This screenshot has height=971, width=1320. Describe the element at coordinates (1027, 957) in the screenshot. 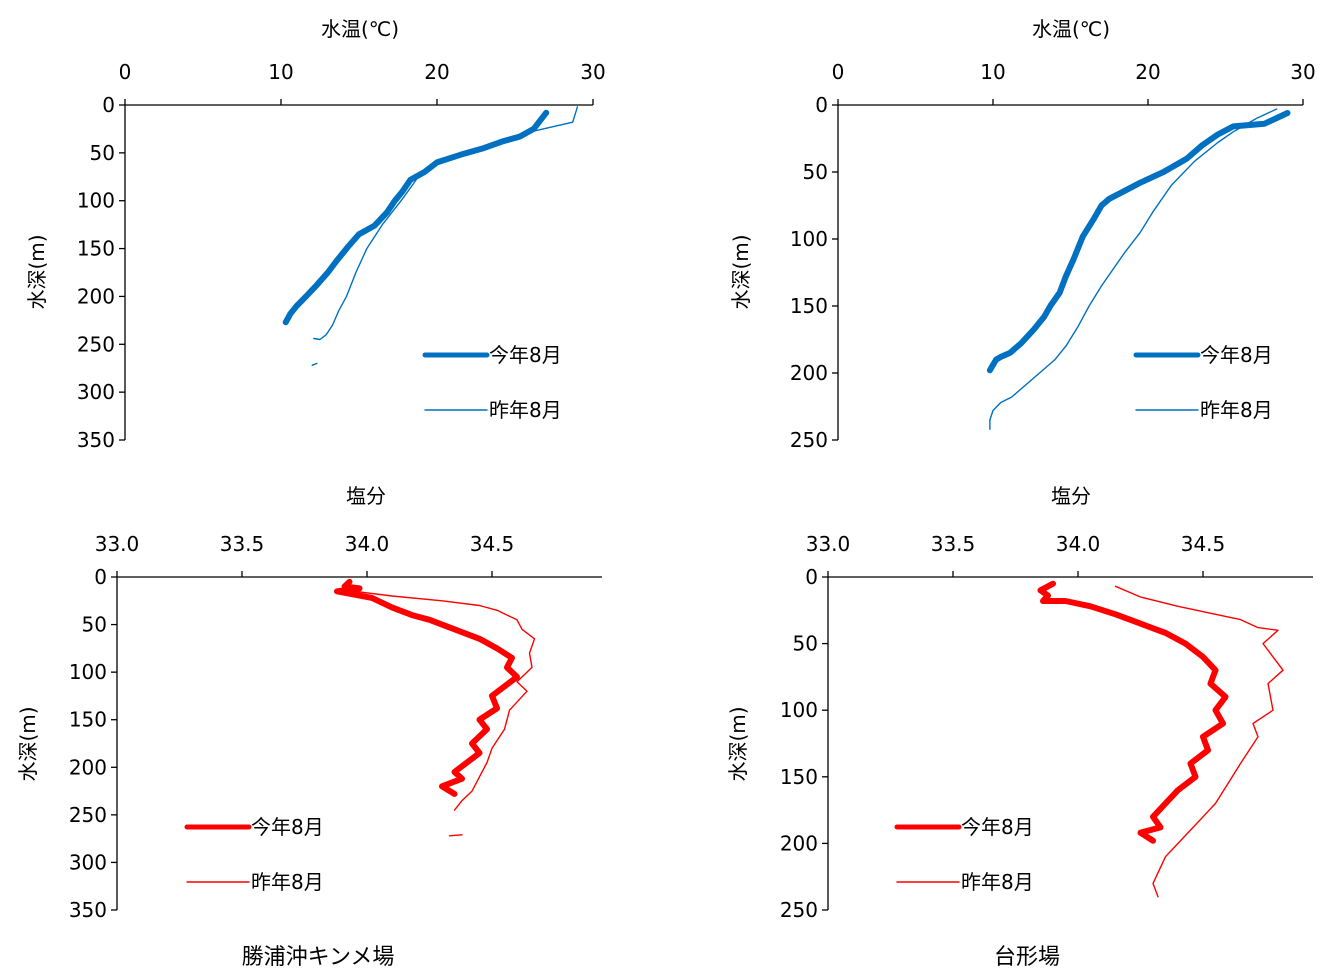

I see `caption-right: 台形場` at that location.